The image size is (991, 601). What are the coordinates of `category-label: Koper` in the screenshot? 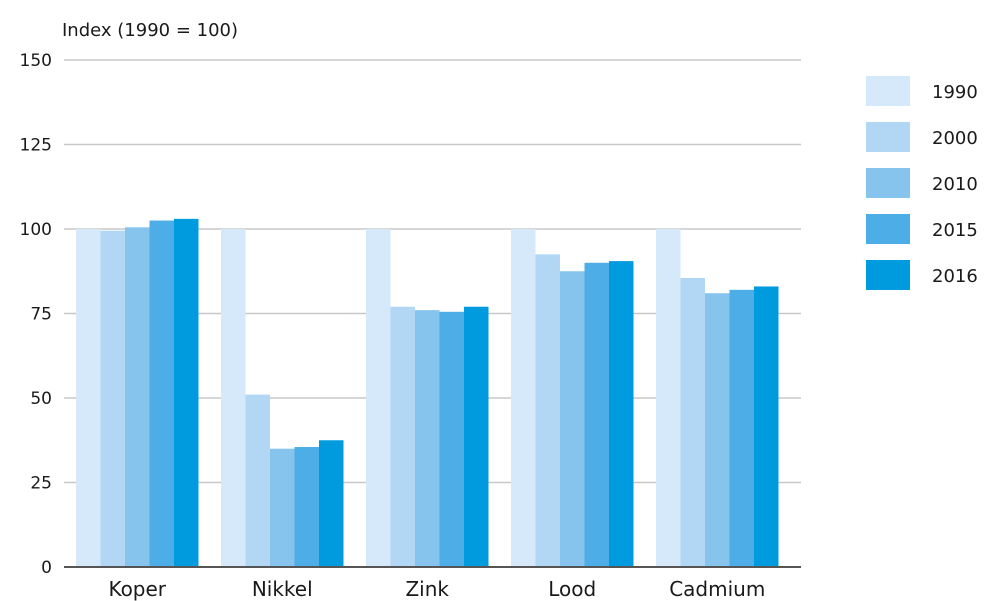 It's located at (137, 589).